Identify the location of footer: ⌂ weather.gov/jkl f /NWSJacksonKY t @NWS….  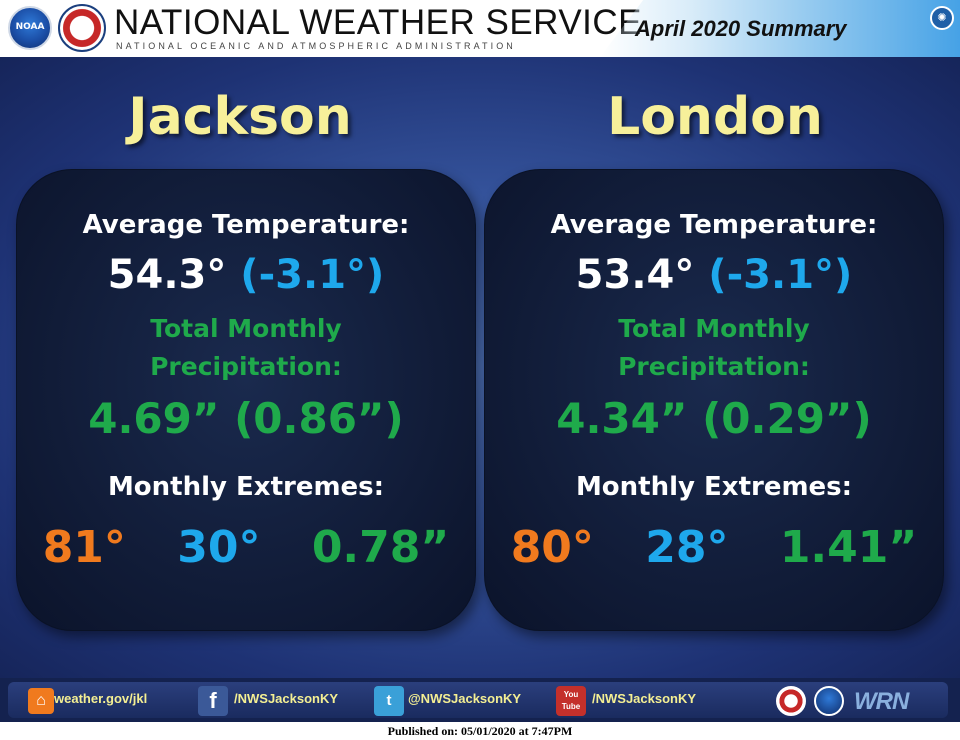
(480, 700).